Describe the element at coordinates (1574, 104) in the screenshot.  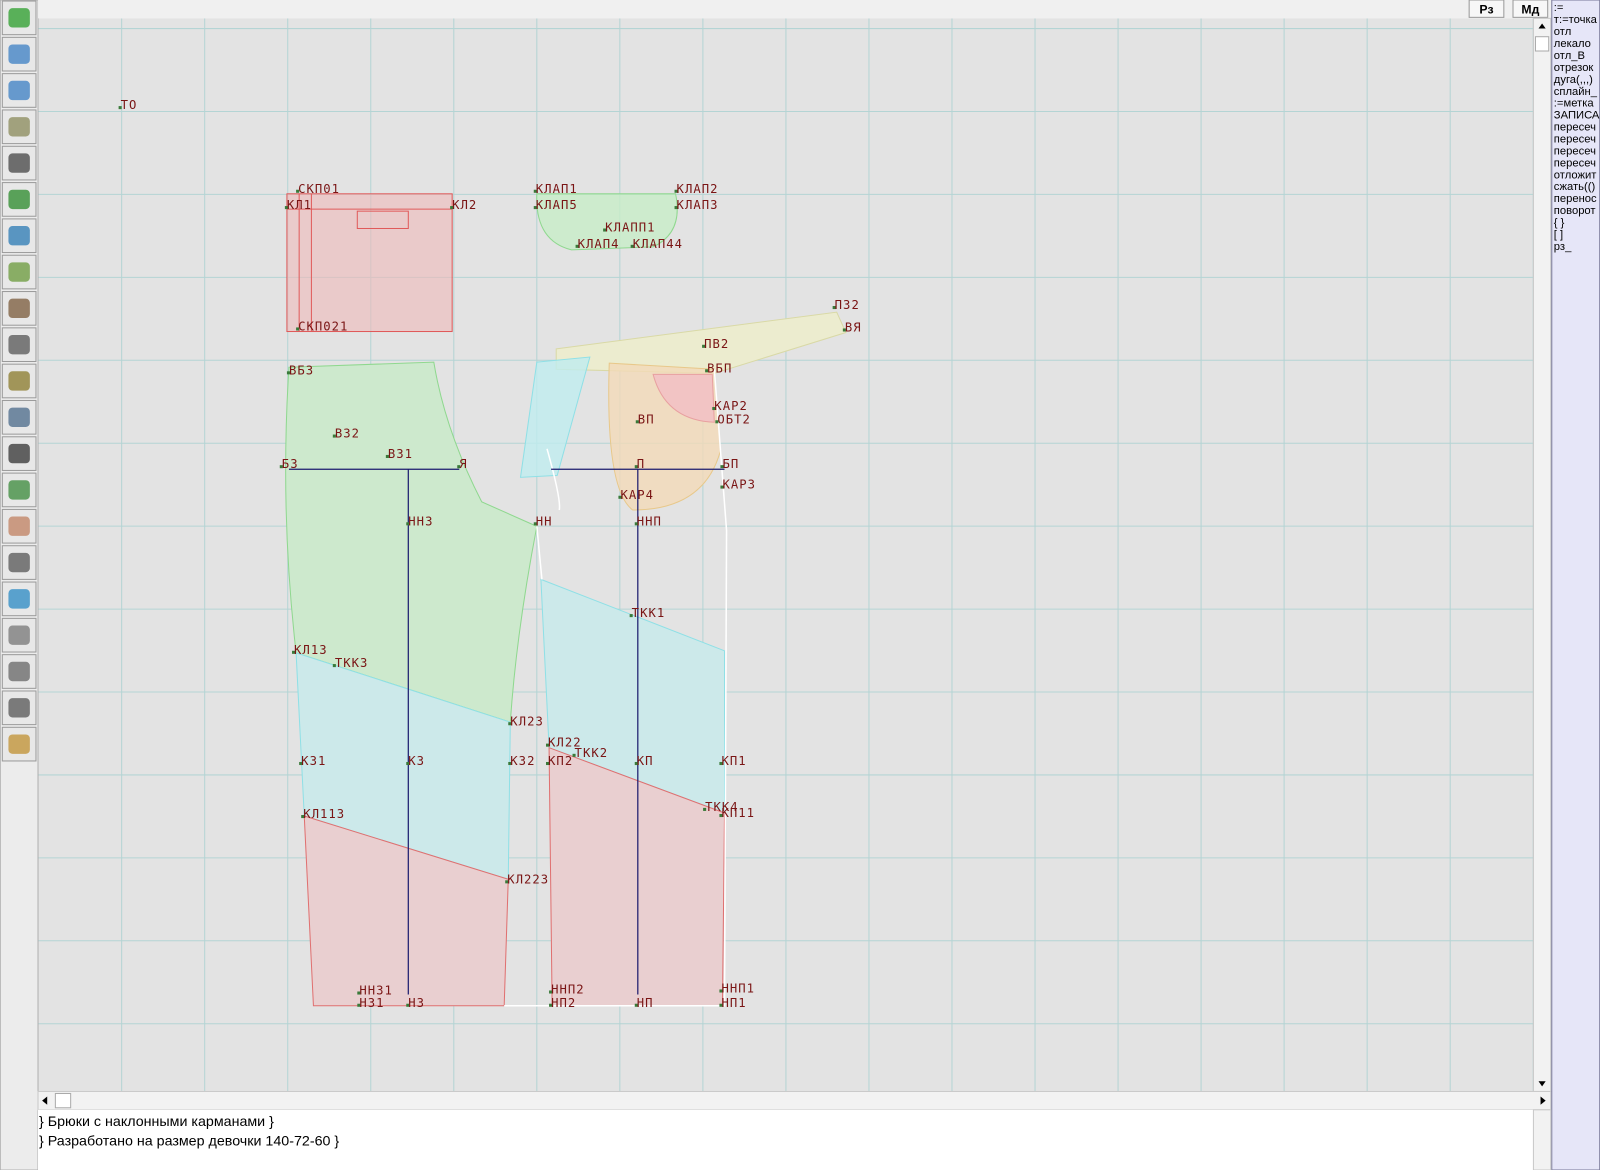
I see `command-item: :=метка` at that location.